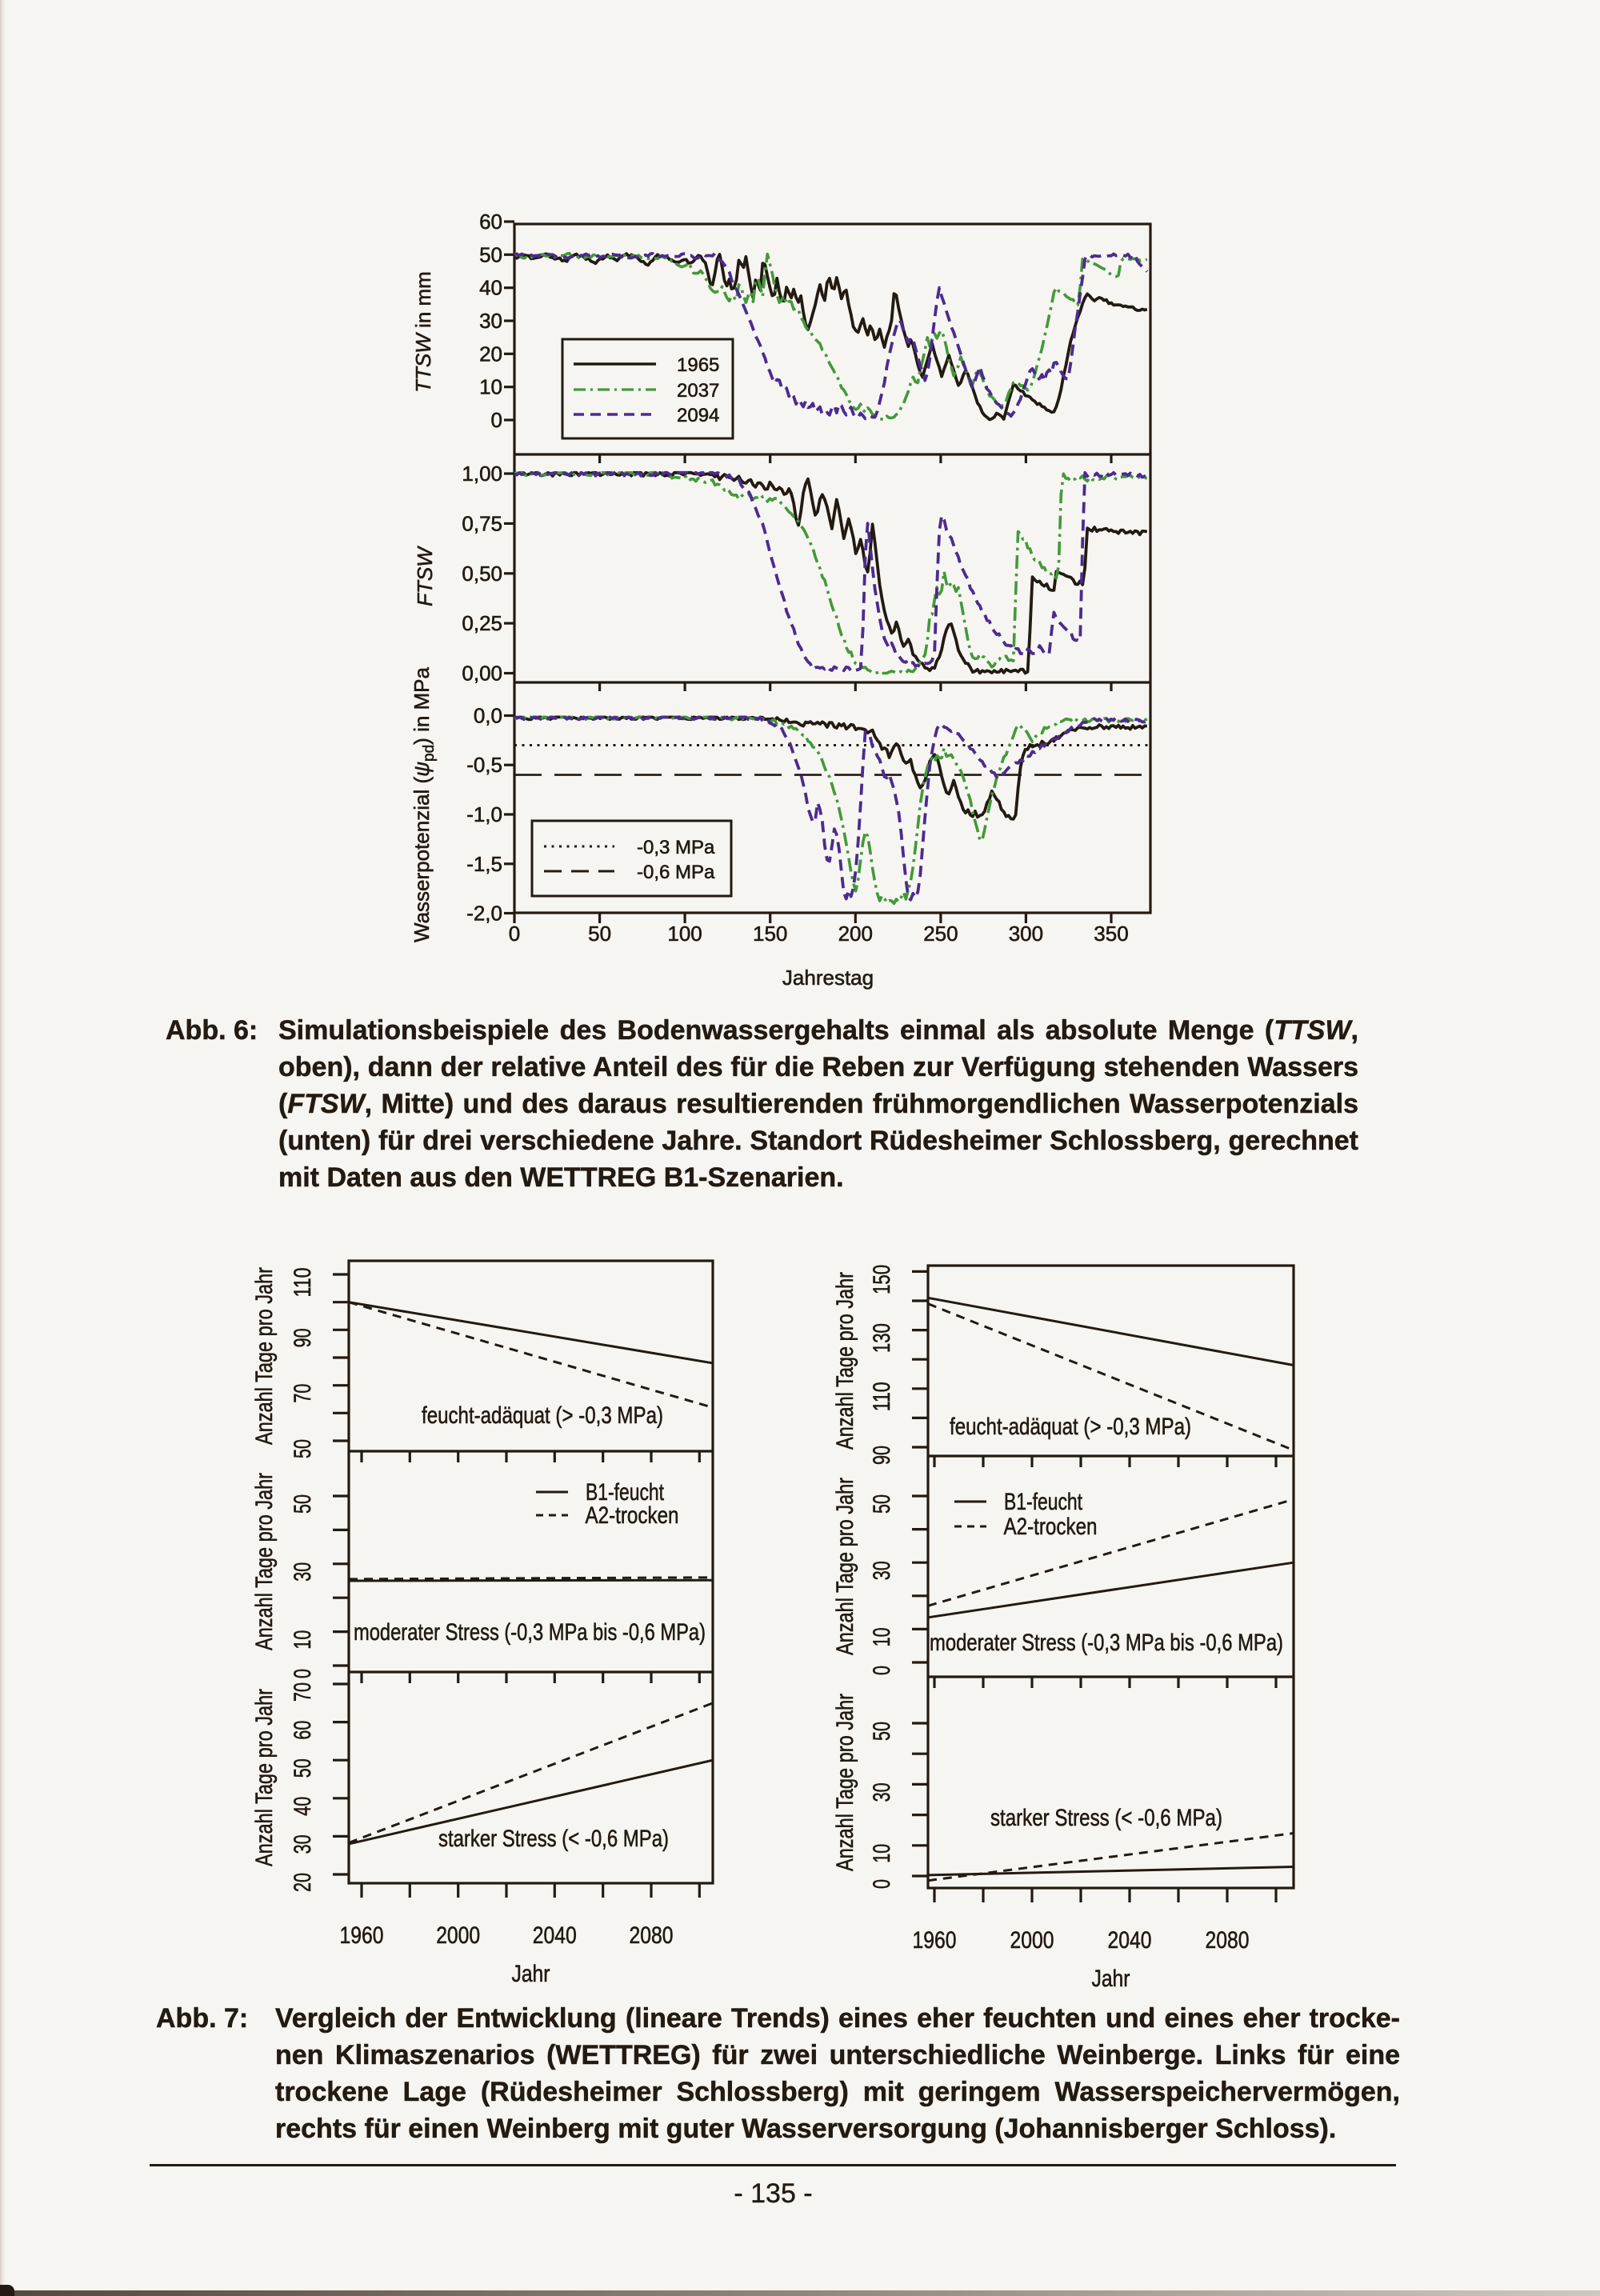  Describe the element at coordinates (698, 365) in the screenshot. I see `svg-text: 1965` at that location.